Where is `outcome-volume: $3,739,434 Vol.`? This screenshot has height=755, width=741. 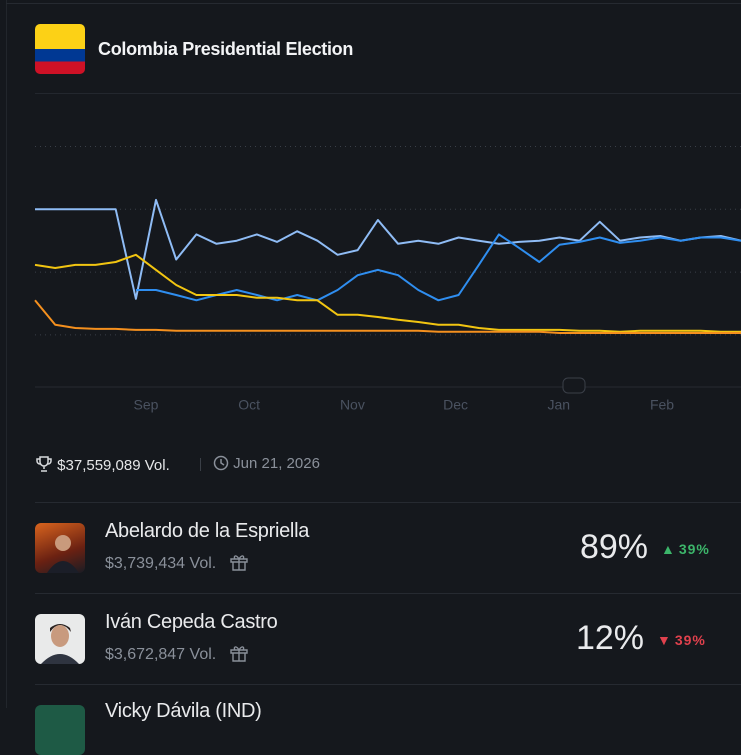 outcome-volume: $3,739,434 Vol. is located at coordinates (177, 563).